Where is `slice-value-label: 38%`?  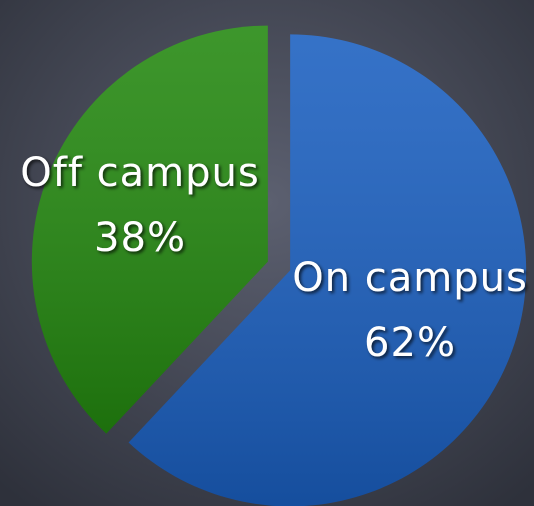
slice-value-label: 38% is located at coordinates (140, 238).